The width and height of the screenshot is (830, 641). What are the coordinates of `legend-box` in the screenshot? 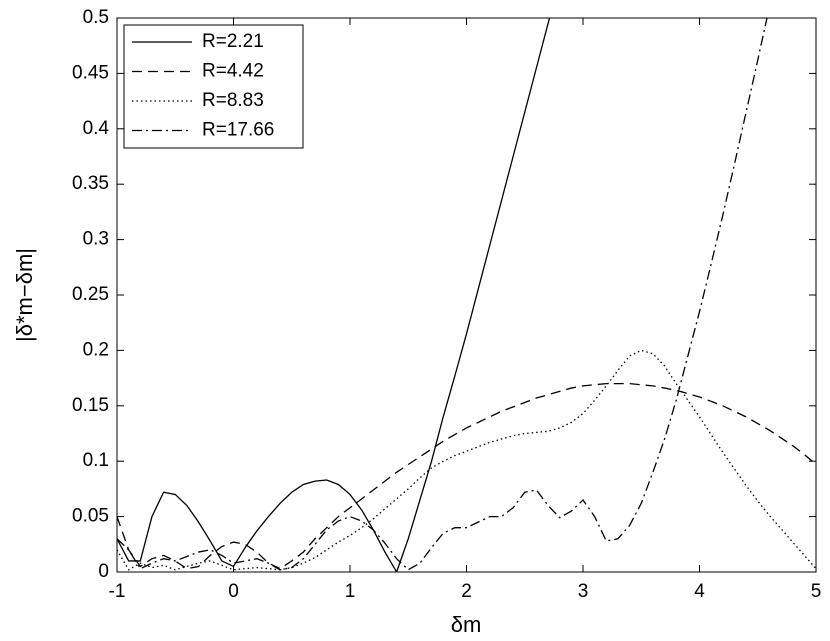 It's located at (213, 86).